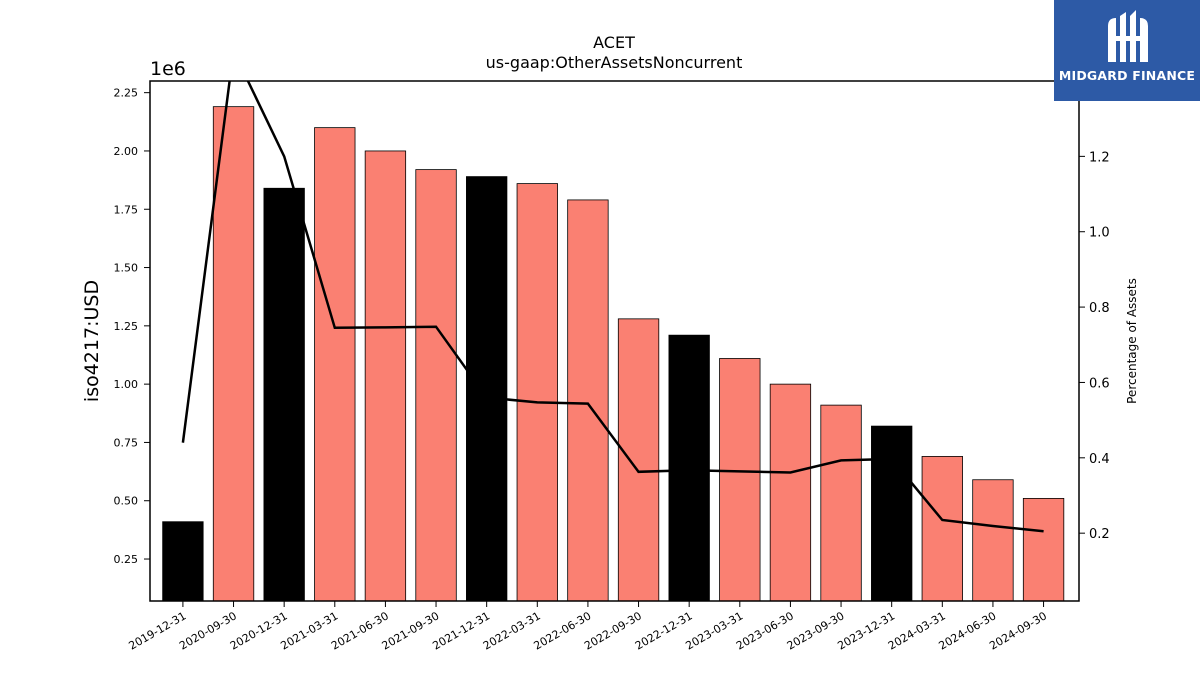 Image resolution: width=1200 pixels, height=675 pixels. I want to click on y2-tick-label: 1.0, so click(1099, 233).